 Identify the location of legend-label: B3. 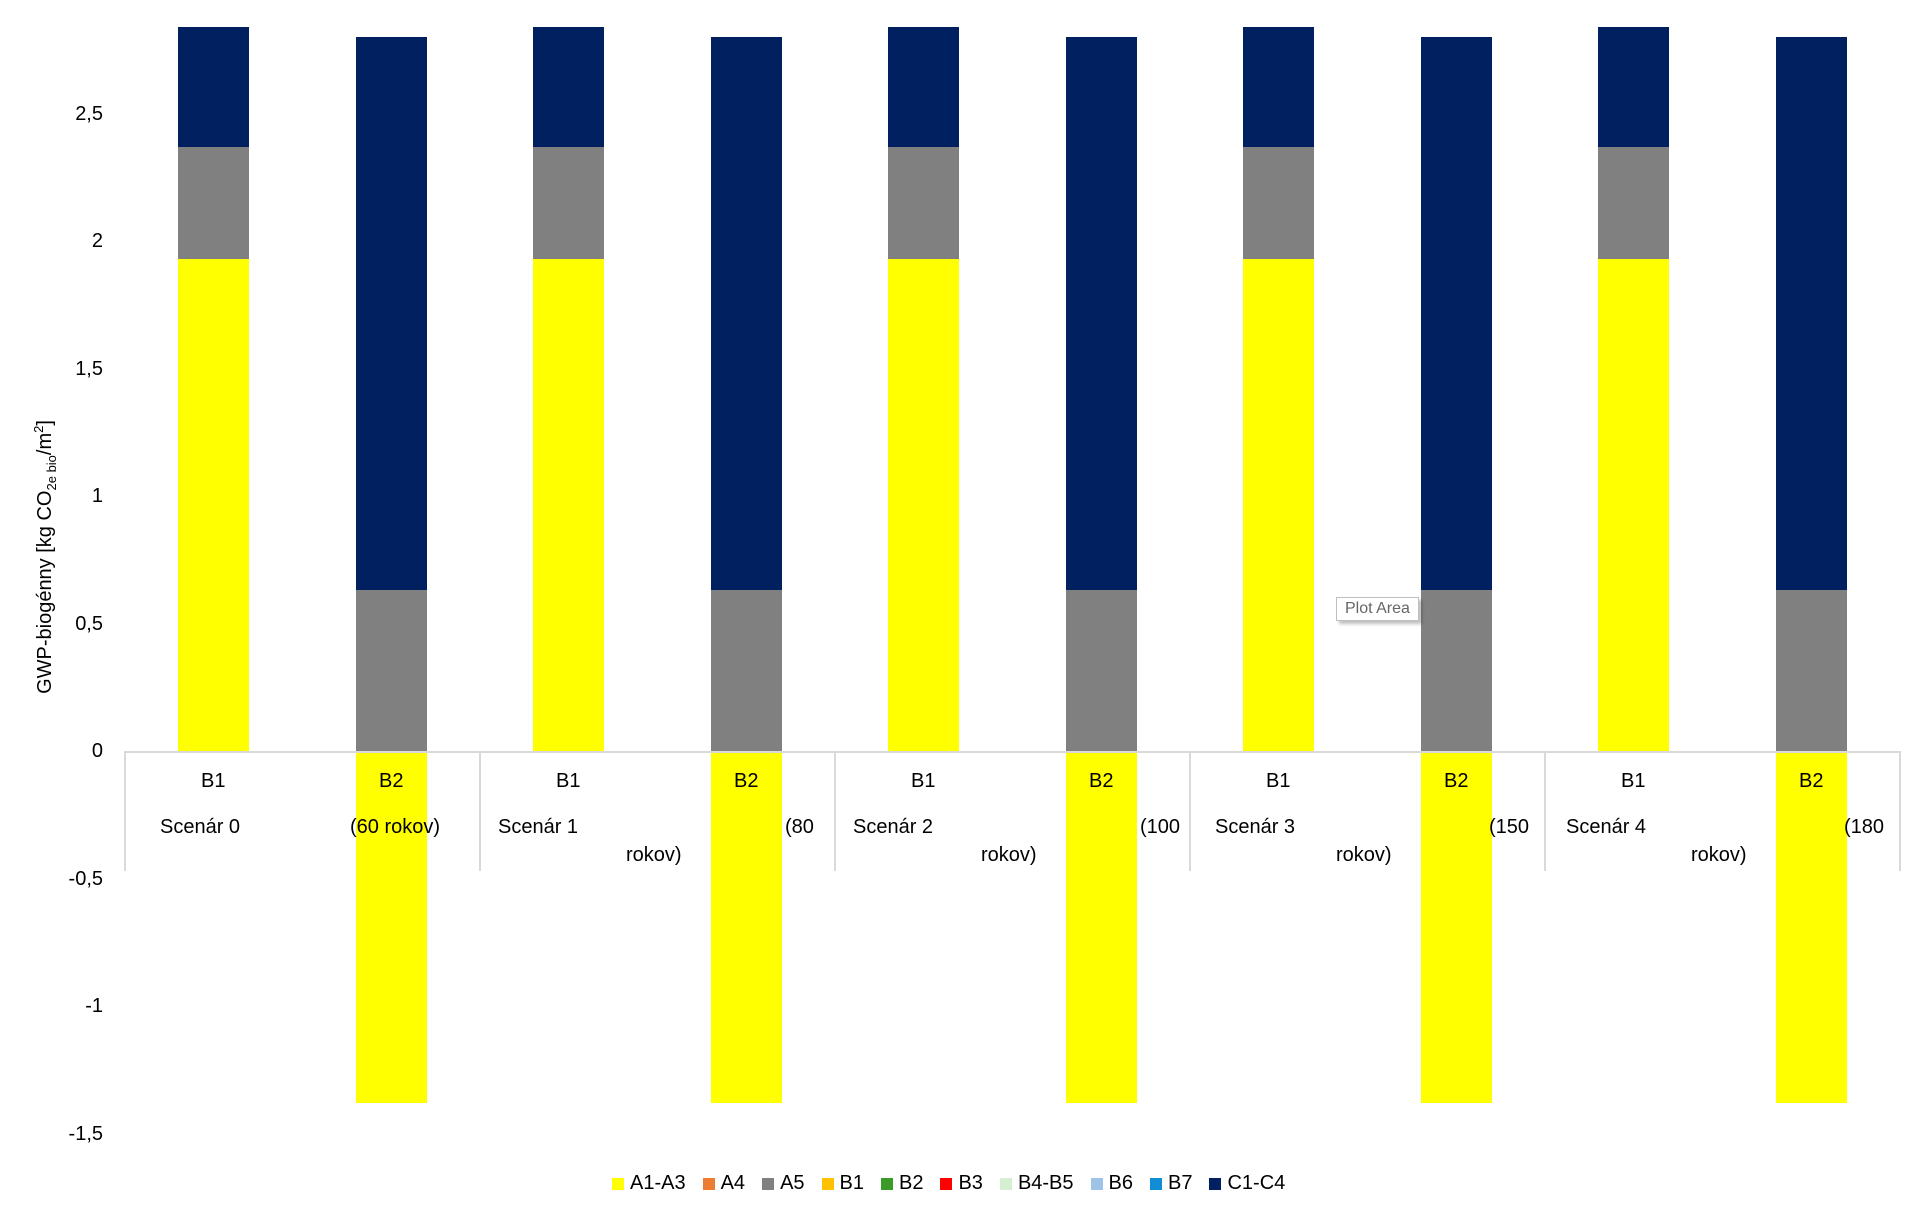
(970, 1183).